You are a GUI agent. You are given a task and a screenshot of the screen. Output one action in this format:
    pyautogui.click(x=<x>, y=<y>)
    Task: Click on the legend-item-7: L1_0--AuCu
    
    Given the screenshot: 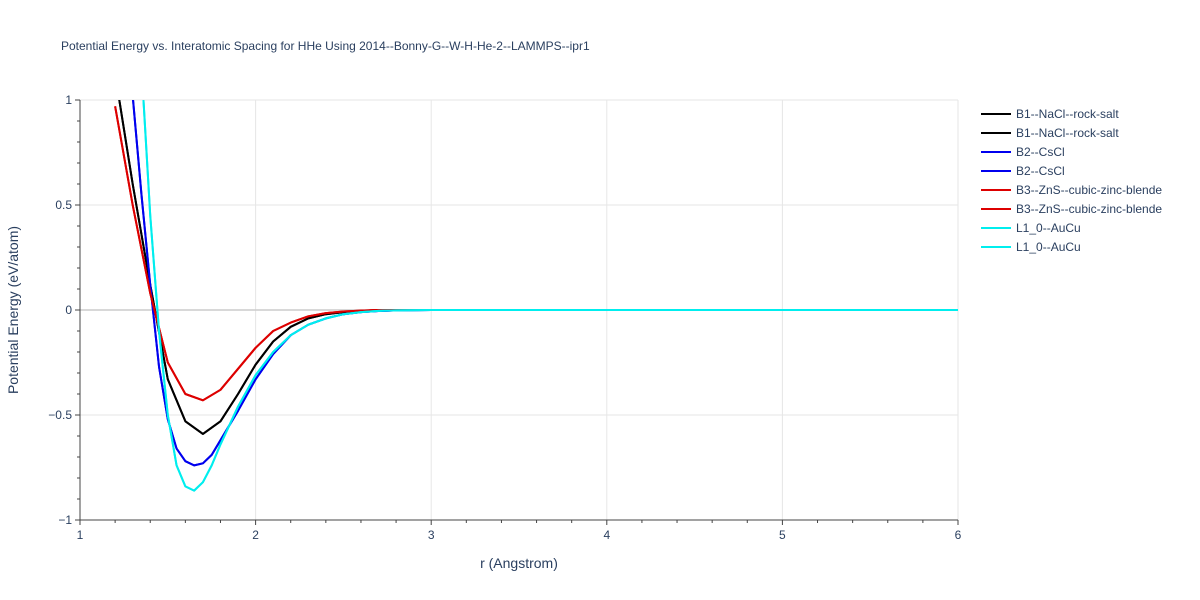 What is the action you would take?
    pyautogui.click(x=1031, y=247)
    